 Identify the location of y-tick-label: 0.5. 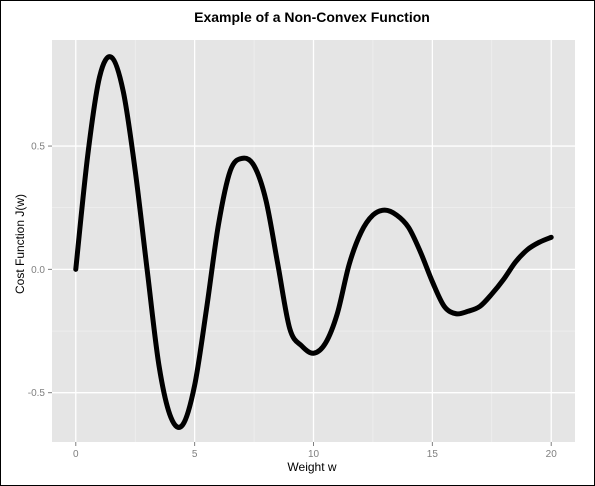
(38, 147).